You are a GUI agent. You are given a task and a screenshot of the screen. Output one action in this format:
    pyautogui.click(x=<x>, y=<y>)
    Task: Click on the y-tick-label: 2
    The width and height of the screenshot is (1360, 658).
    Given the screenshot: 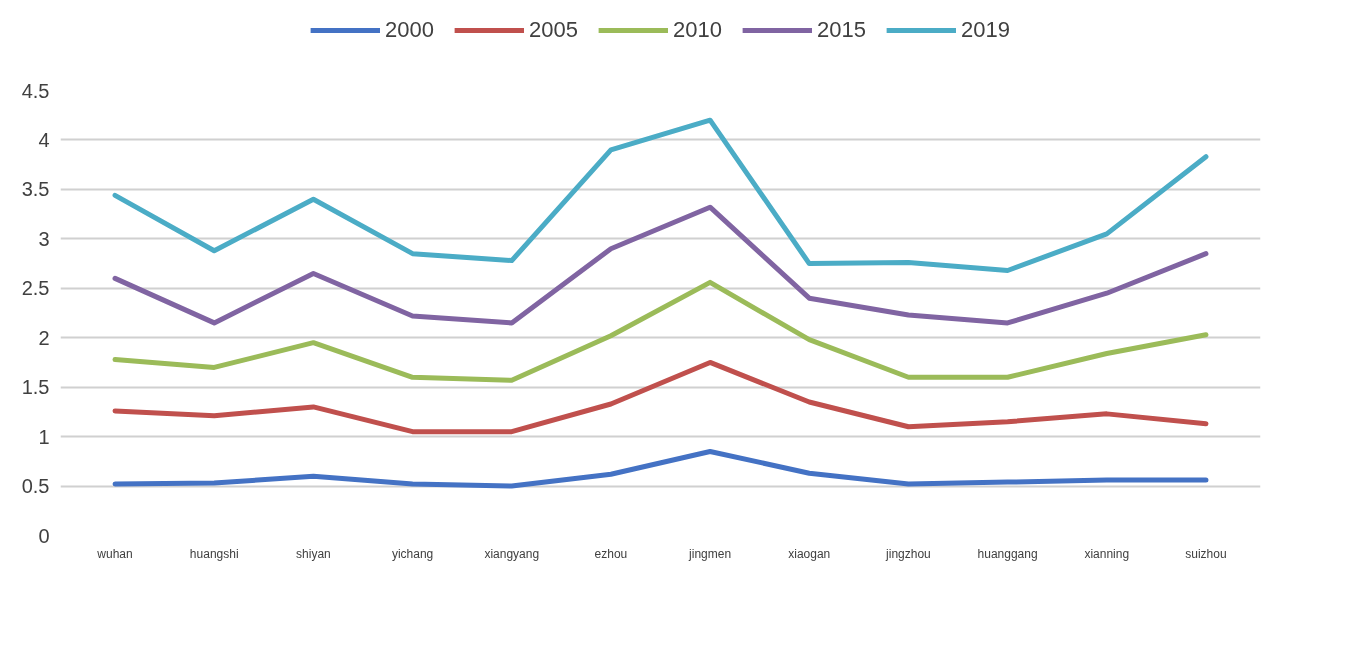 What is the action you would take?
    pyautogui.click(x=44, y=337)
    